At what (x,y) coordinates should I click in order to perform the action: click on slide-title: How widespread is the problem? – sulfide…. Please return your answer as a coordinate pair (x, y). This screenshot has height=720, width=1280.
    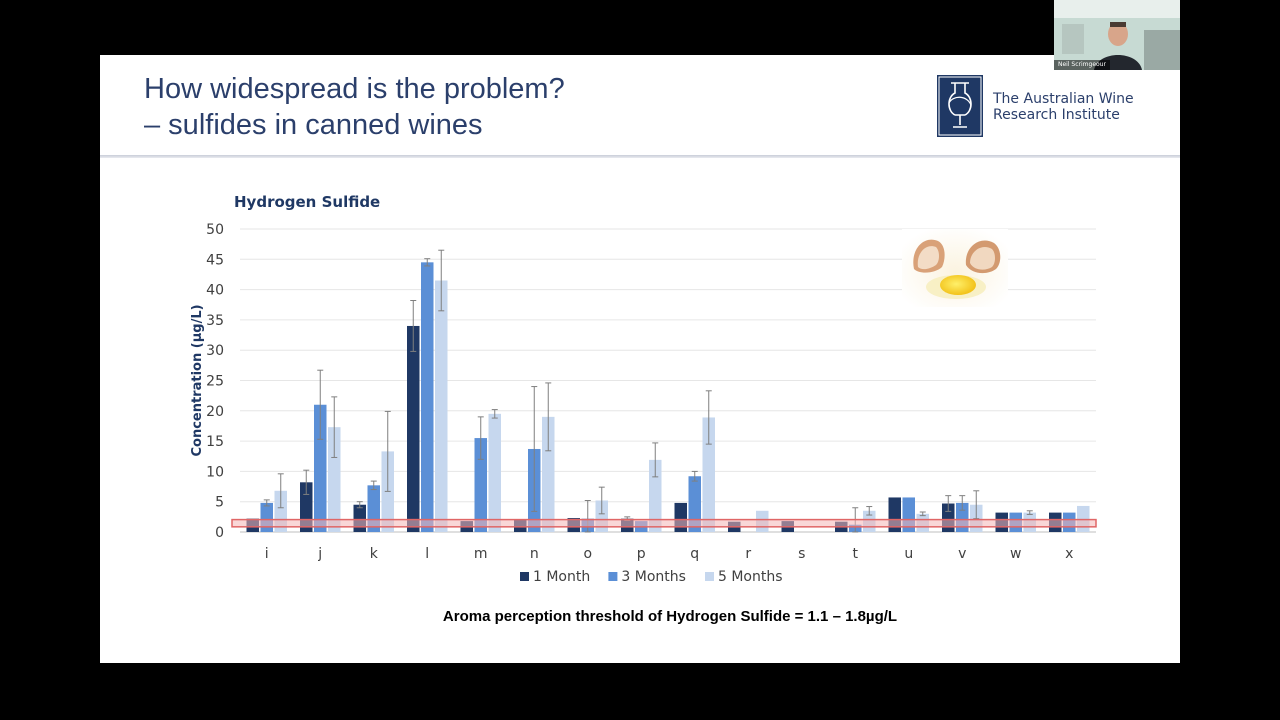
    Looking at the image, I should click on (354, 107).